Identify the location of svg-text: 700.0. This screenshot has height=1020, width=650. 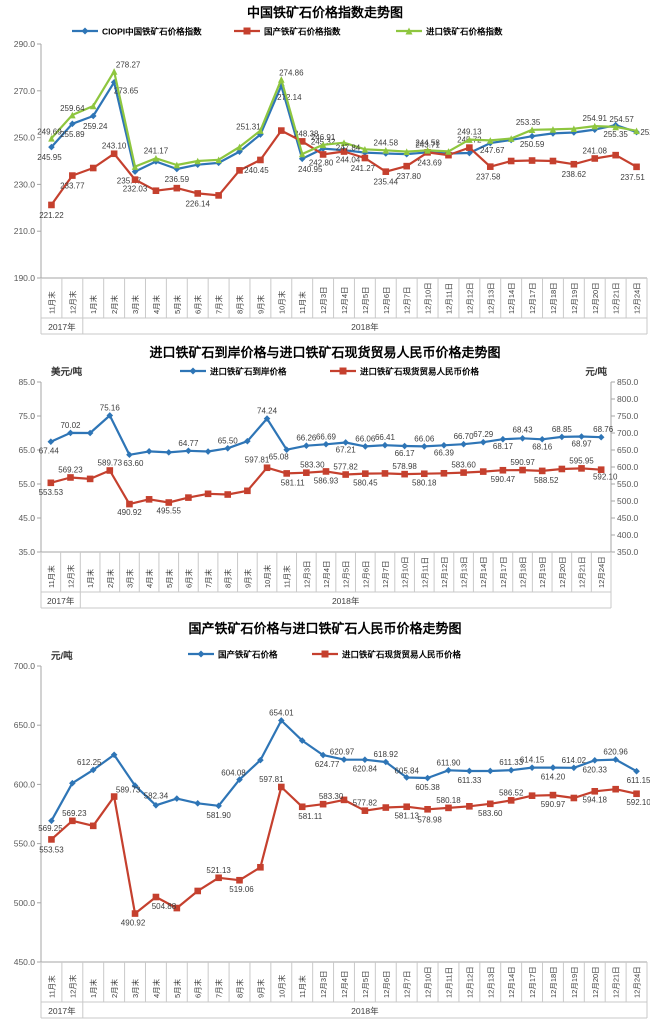
(25, 666).